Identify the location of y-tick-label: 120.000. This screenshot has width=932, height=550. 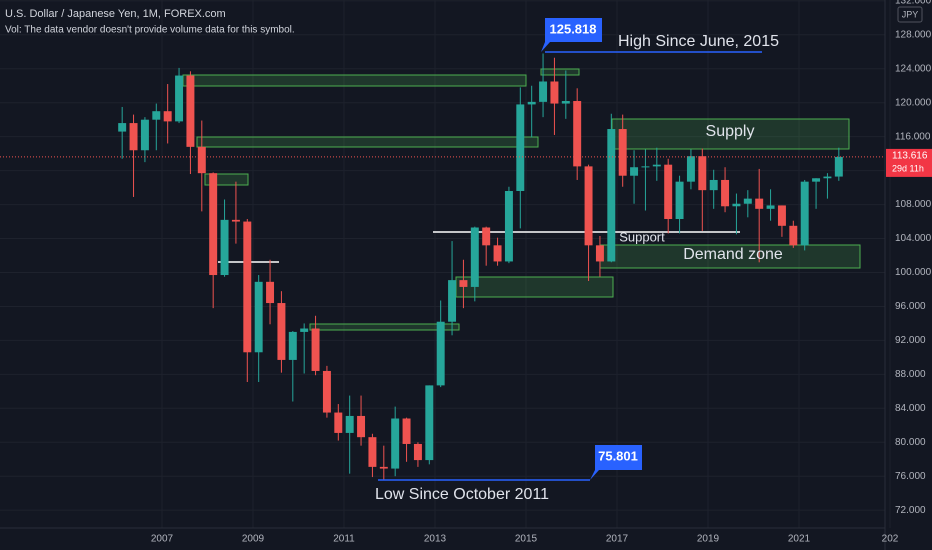
(913, 102).